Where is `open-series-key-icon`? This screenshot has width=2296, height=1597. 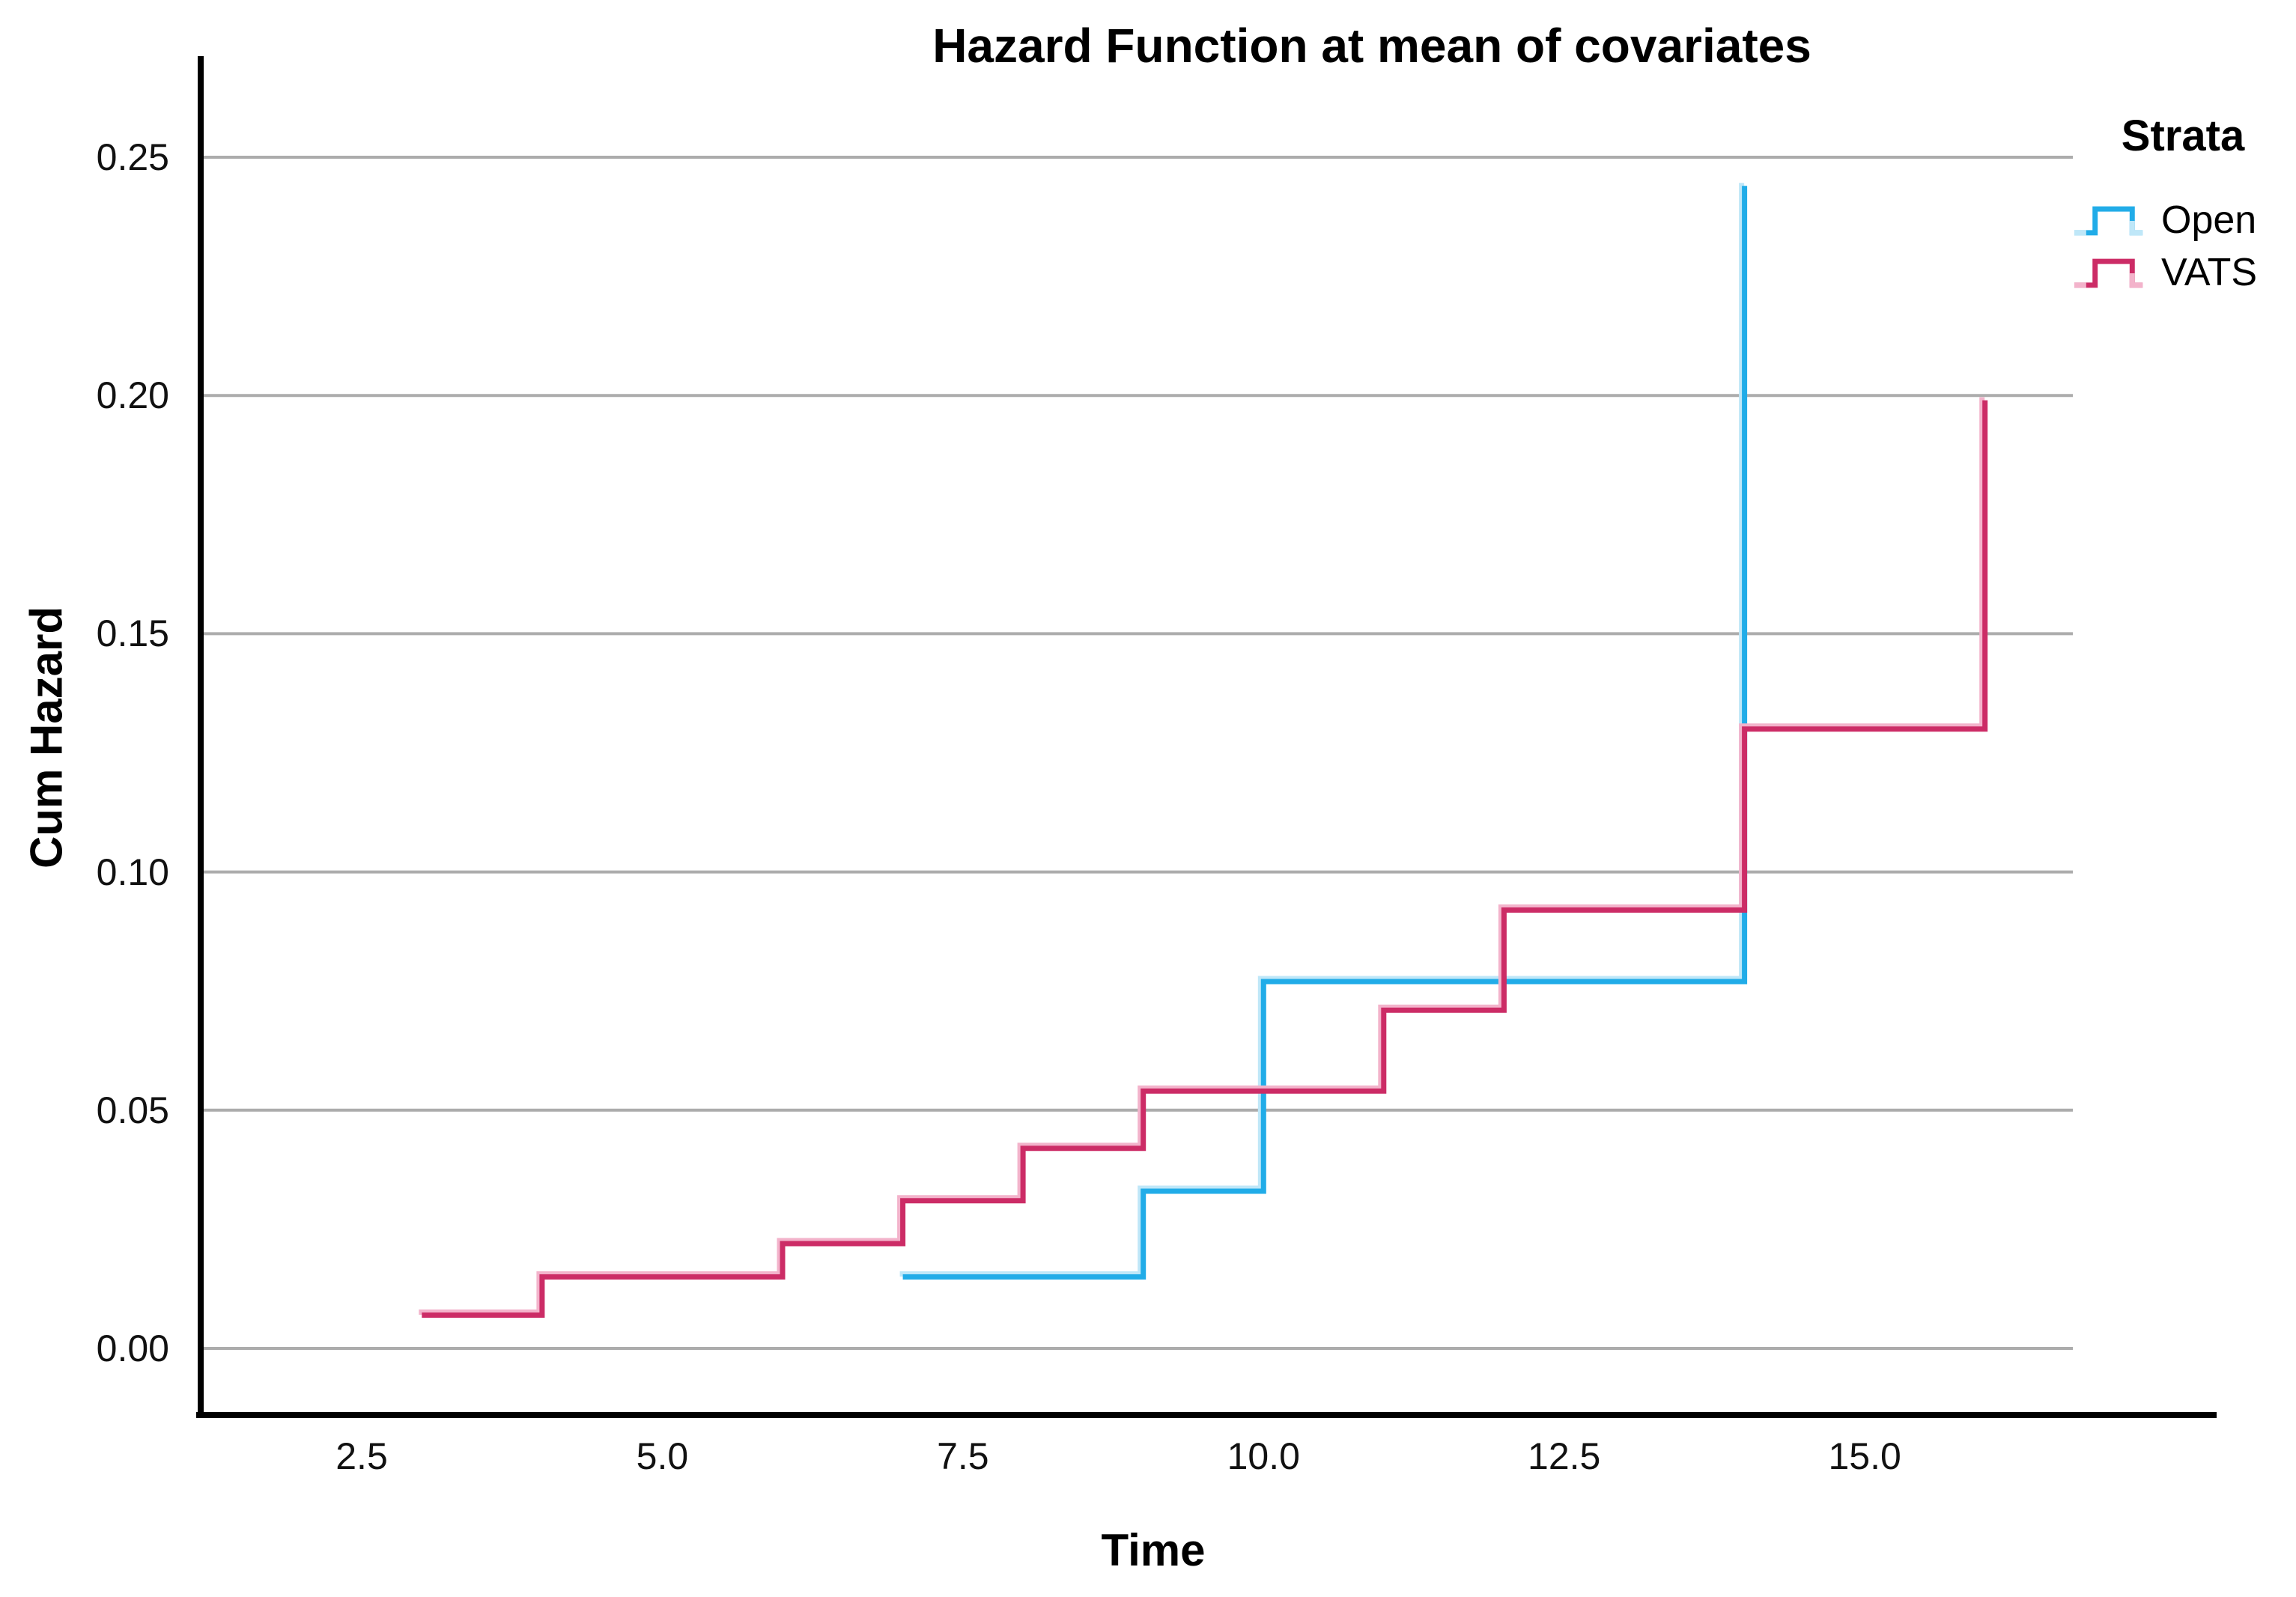 open-series-key-icon is located at coordinates (2108, 221).